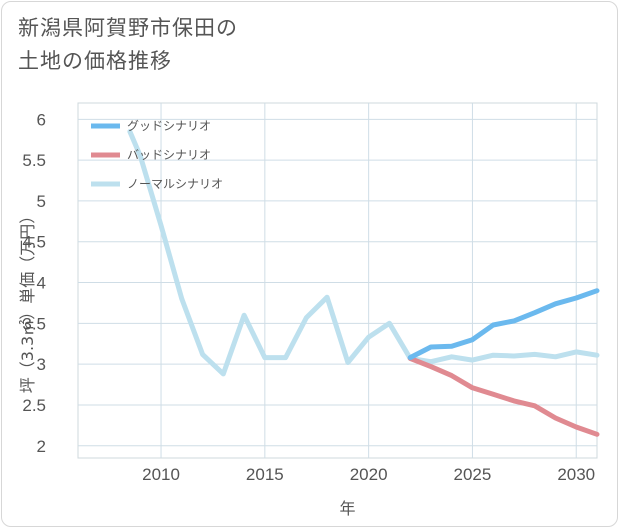 Image resolution: width=621 pixels, height=530 pixels. What do you see at coordinates (41, 283) in the screenshot?
I see `y-tick-label: 4` at bounding box center [41, 283].